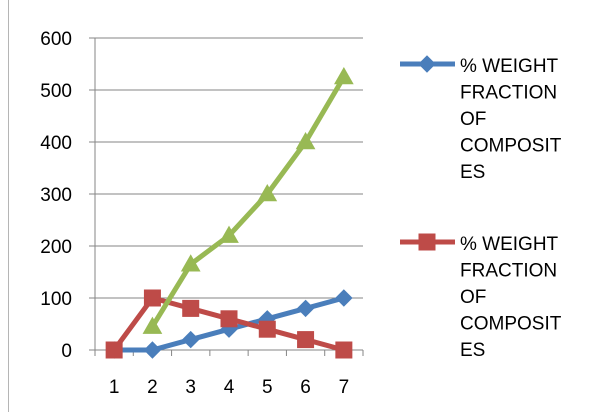  Describe the element at coordinates (267, 387) in the screenshot. I see `x-tick-label: 5` at that location.